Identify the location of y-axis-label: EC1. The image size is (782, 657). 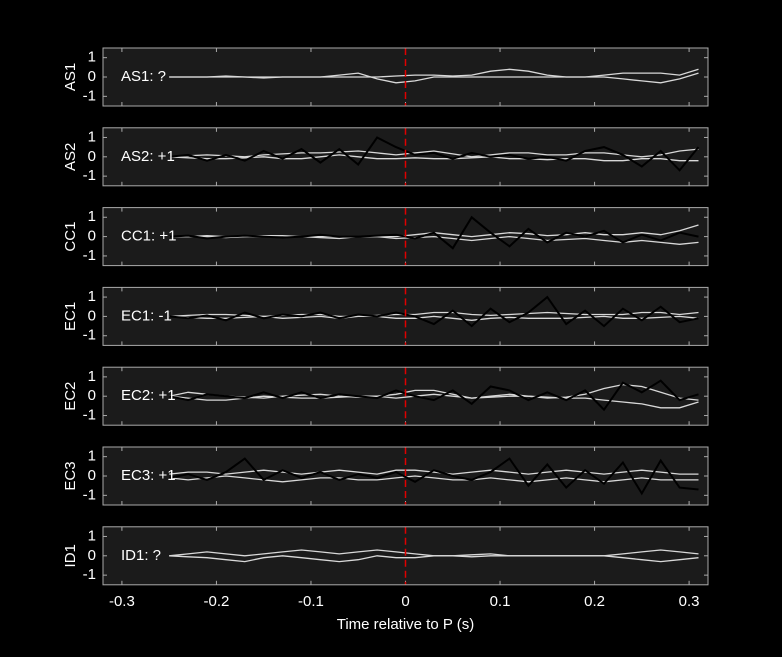
(70, 316).